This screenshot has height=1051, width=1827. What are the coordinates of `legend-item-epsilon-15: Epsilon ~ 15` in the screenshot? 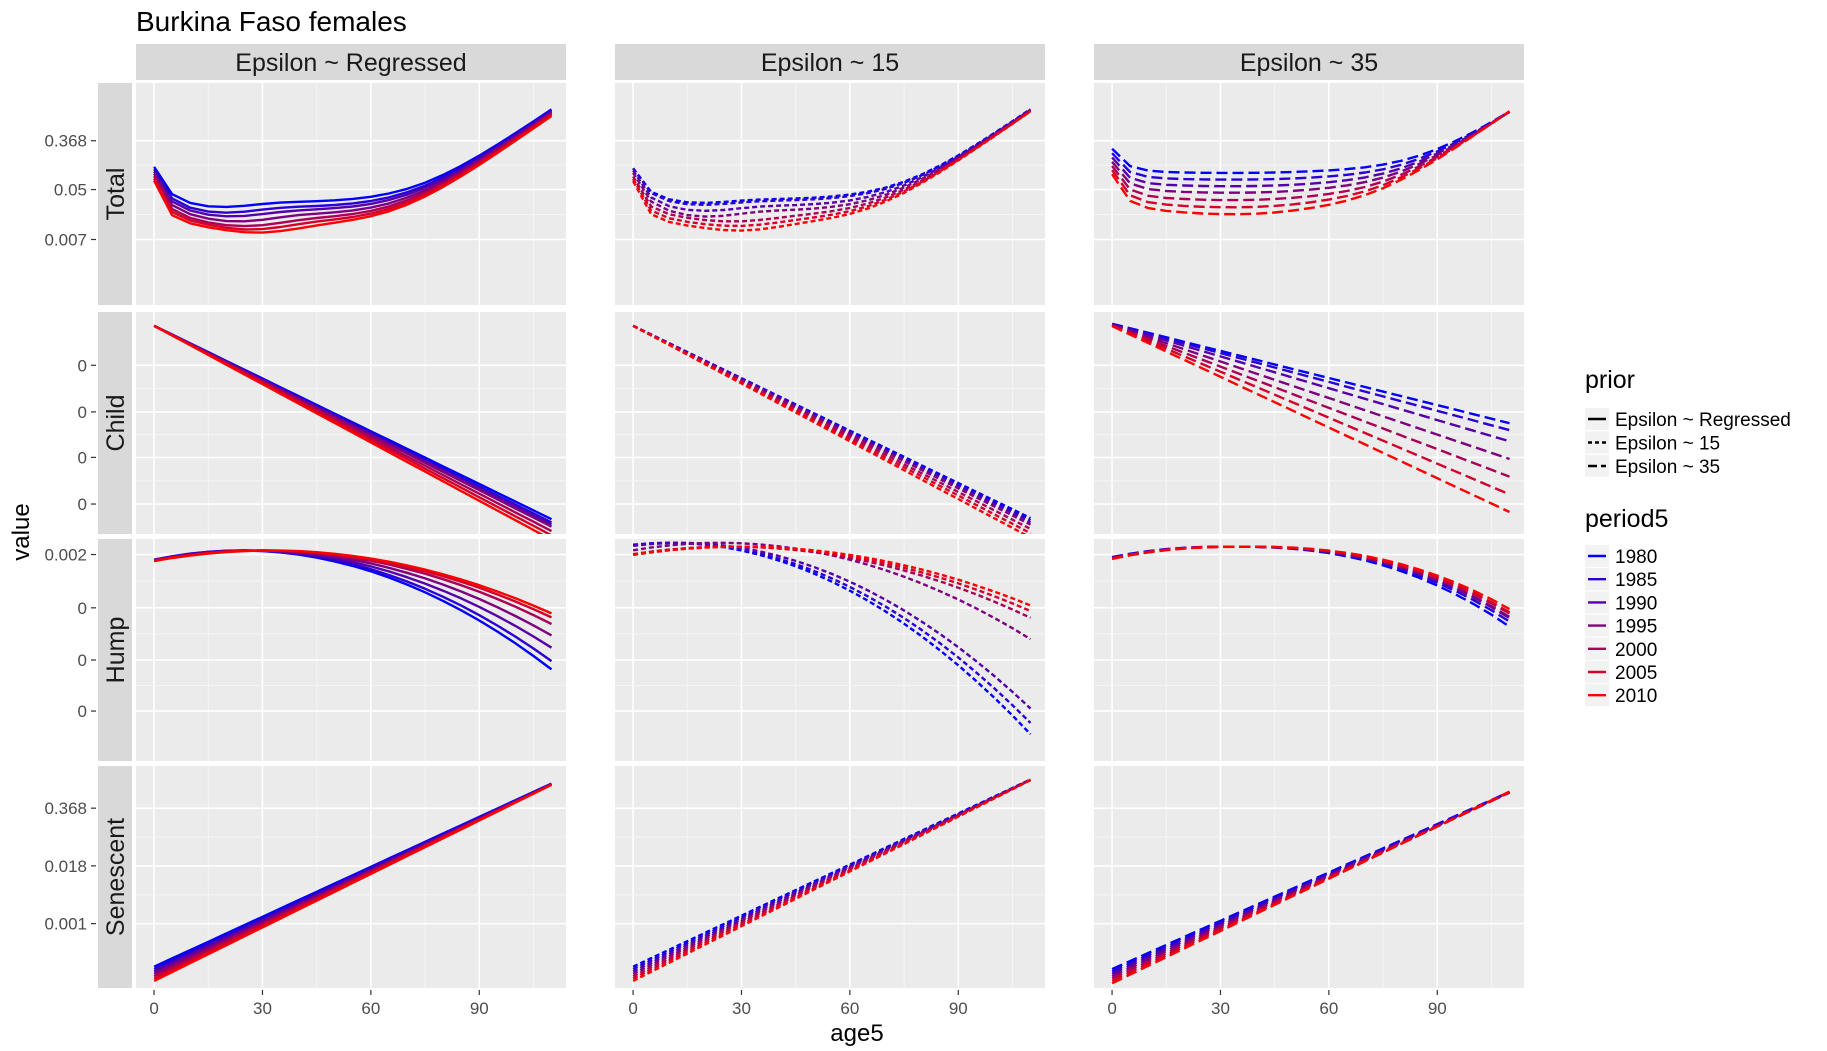 It's located at (1652, 443).